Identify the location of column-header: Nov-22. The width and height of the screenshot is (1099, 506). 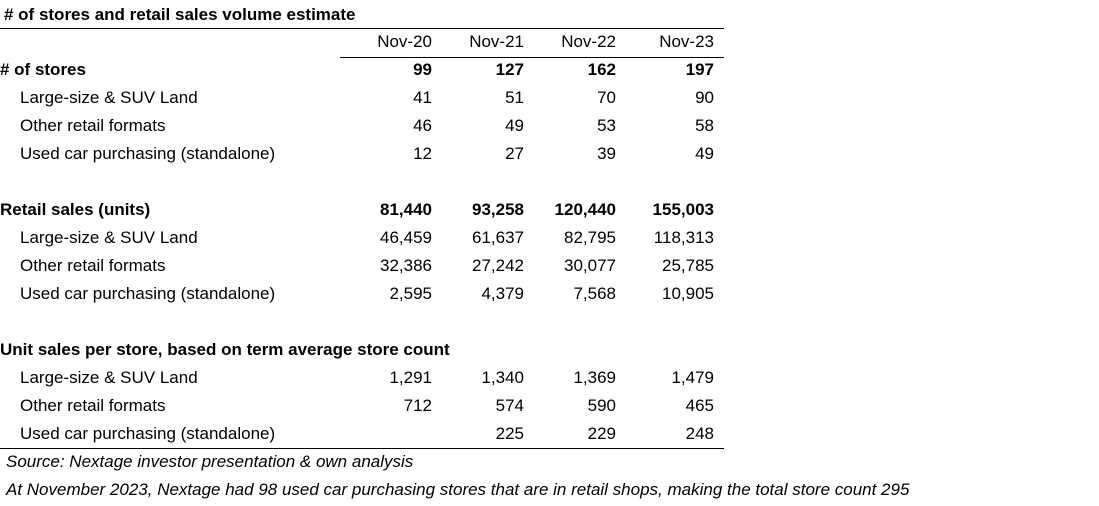
(588, 41).